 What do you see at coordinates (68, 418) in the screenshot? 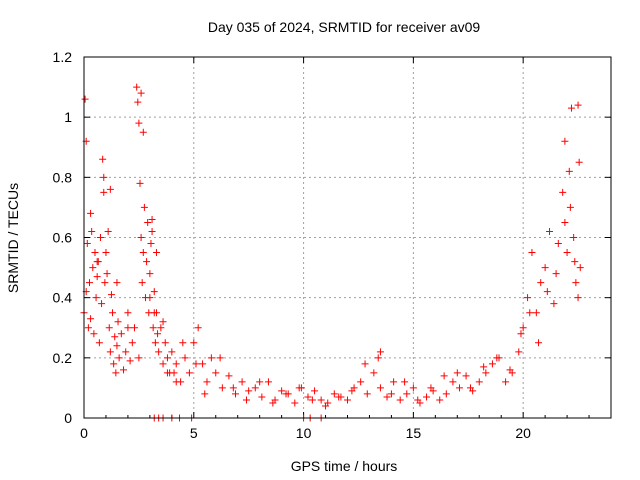
I see `y-tick-label: 0` at bounding box center [68, 418].